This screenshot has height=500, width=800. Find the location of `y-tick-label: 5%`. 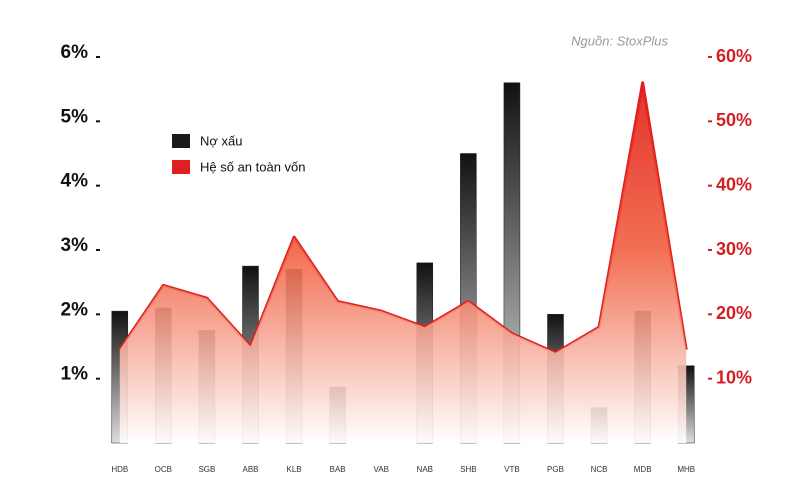

y-tick-label: 5% is located at coordinates (75, 116).